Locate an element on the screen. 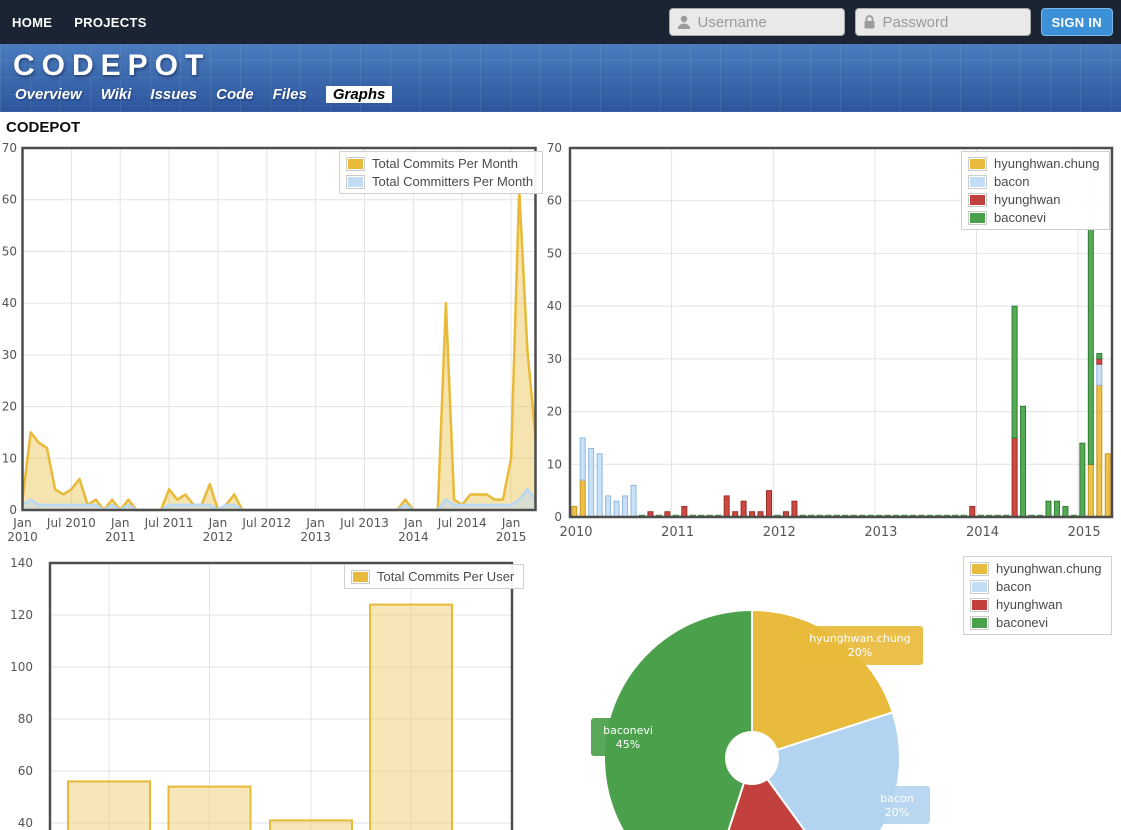  projects-link: PROJECTS is located at coordinates (110, 22).